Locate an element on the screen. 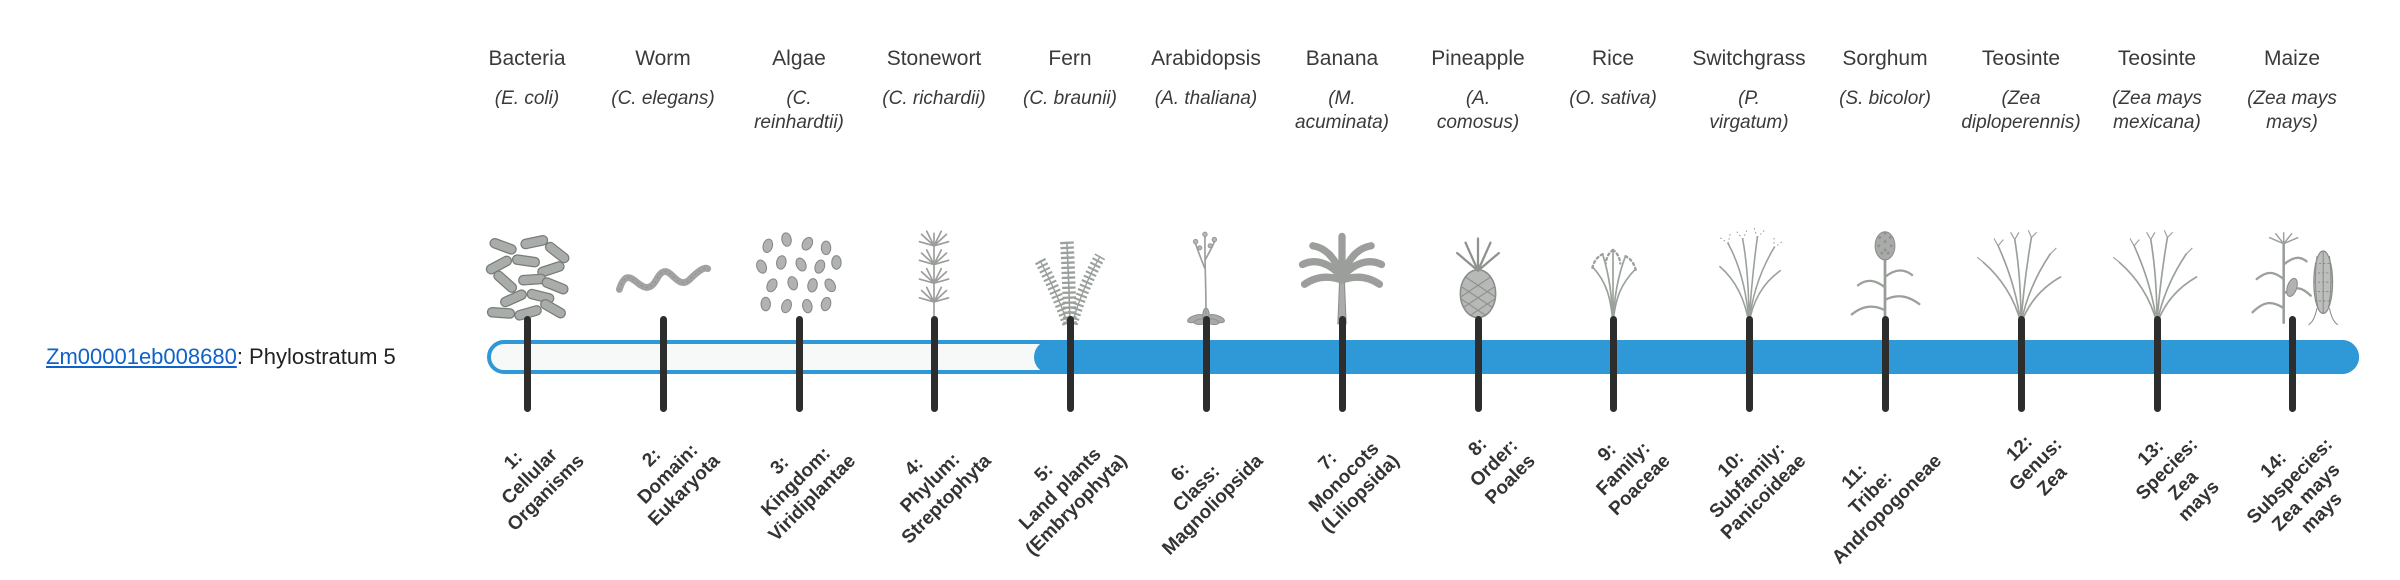 The width and height of the screenshot is (2400, 580). organism-latin-name: (A. comosus) is located at coordinates (1478, 110).